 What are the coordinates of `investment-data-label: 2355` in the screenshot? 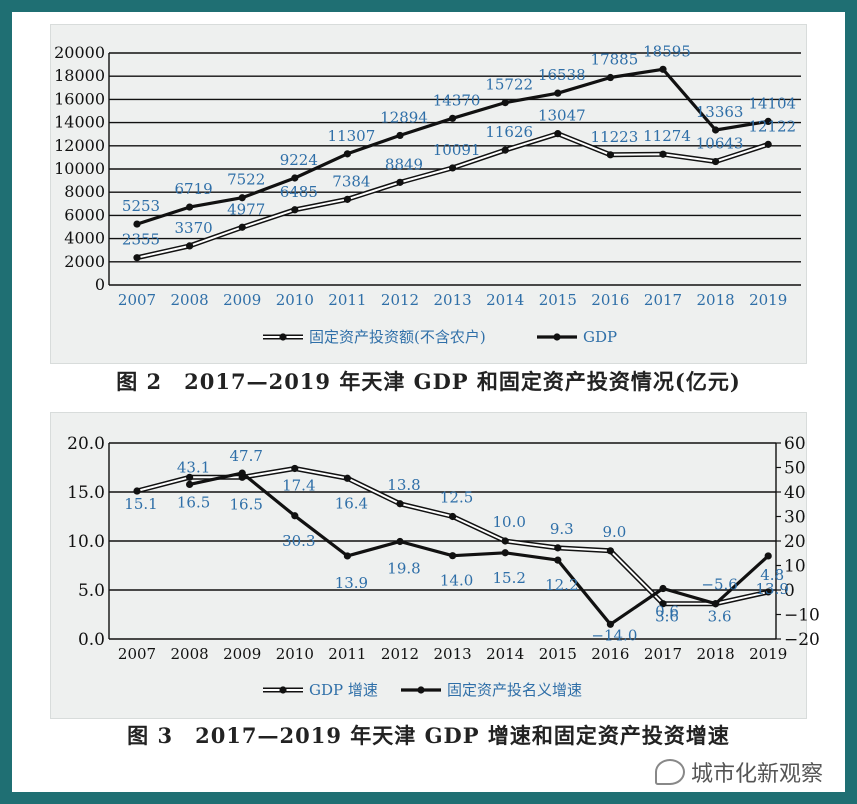 It's located at (141, 240).